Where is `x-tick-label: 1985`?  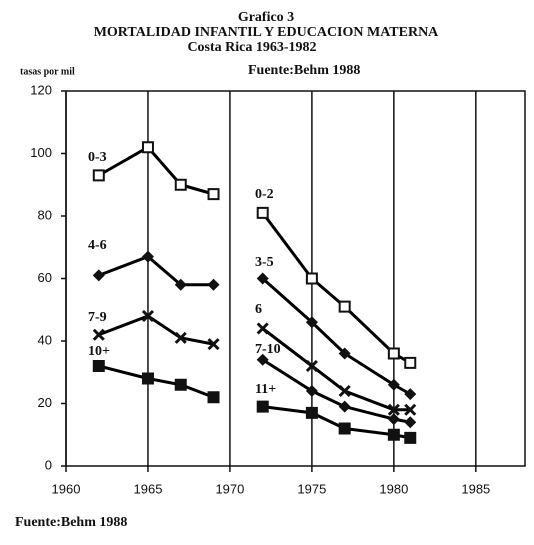 x-tick-label: 1985 is located at coordinates (475, 488).